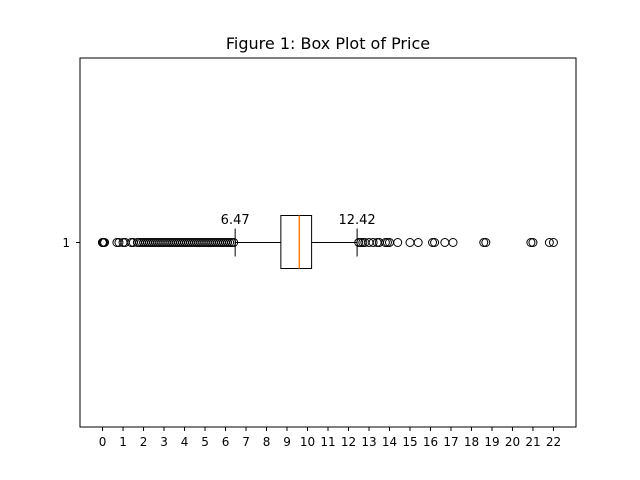 This screenshot has height=480, width=640. I want to click on x-tick-label: 6, so click(226, 442).